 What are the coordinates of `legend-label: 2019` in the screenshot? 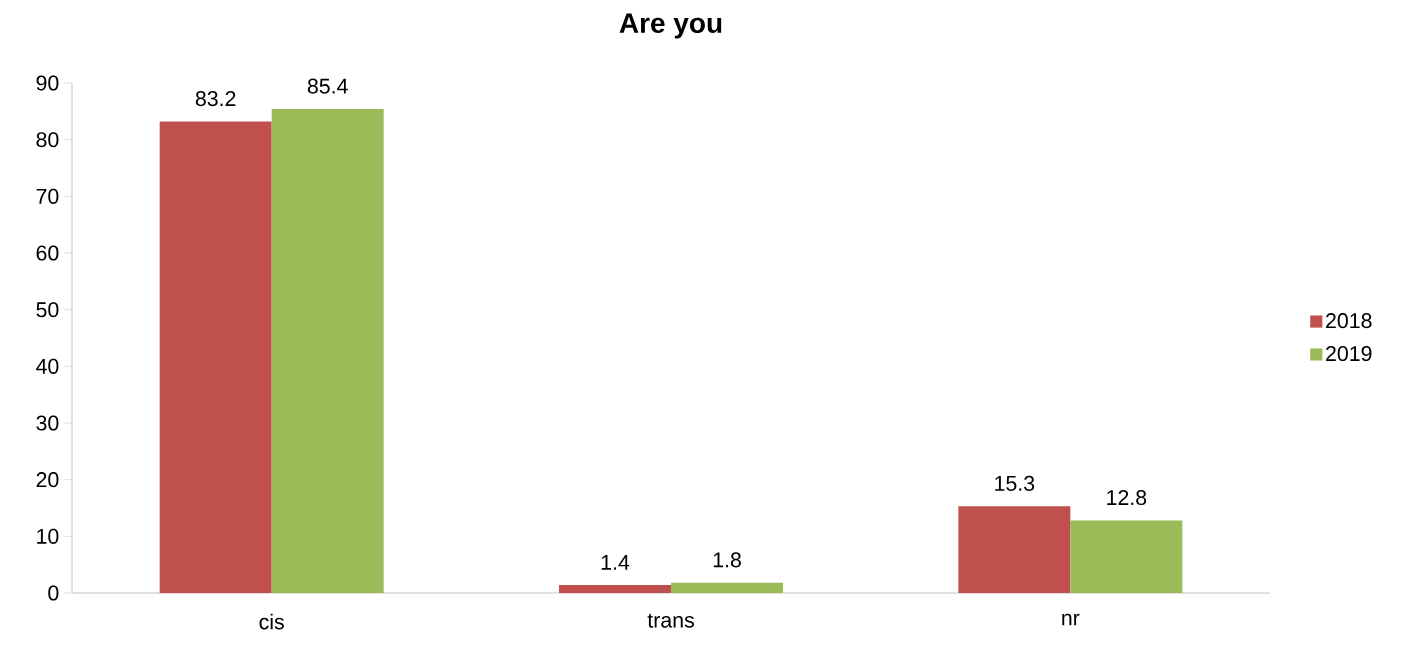 It's located at (1349, 354).